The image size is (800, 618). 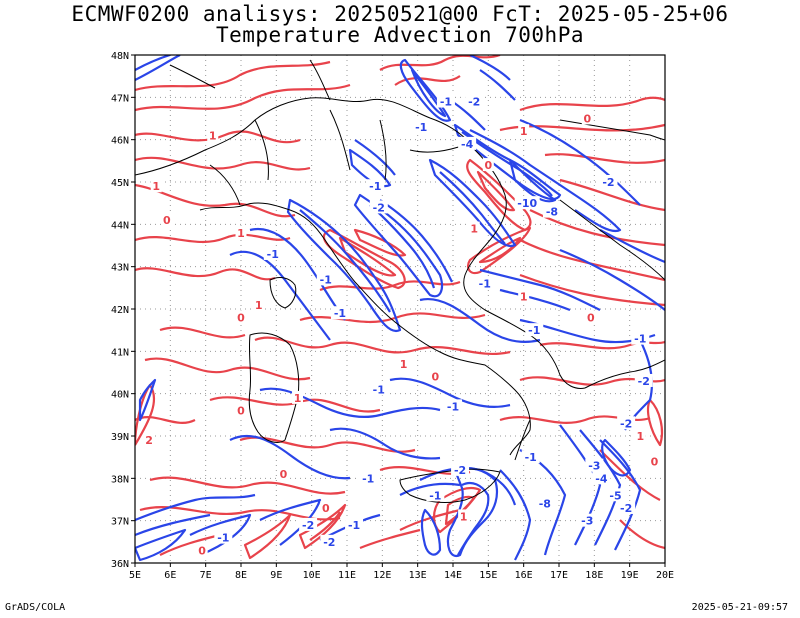 I want to click on lat-tick-label: 42N, so click(x=120, y=310).